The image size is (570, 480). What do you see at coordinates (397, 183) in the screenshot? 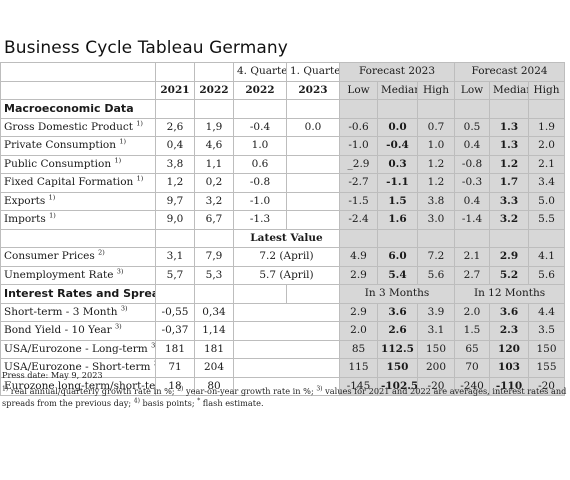
I see `forecast-value: -1.1` at bounding box center [397, 183].